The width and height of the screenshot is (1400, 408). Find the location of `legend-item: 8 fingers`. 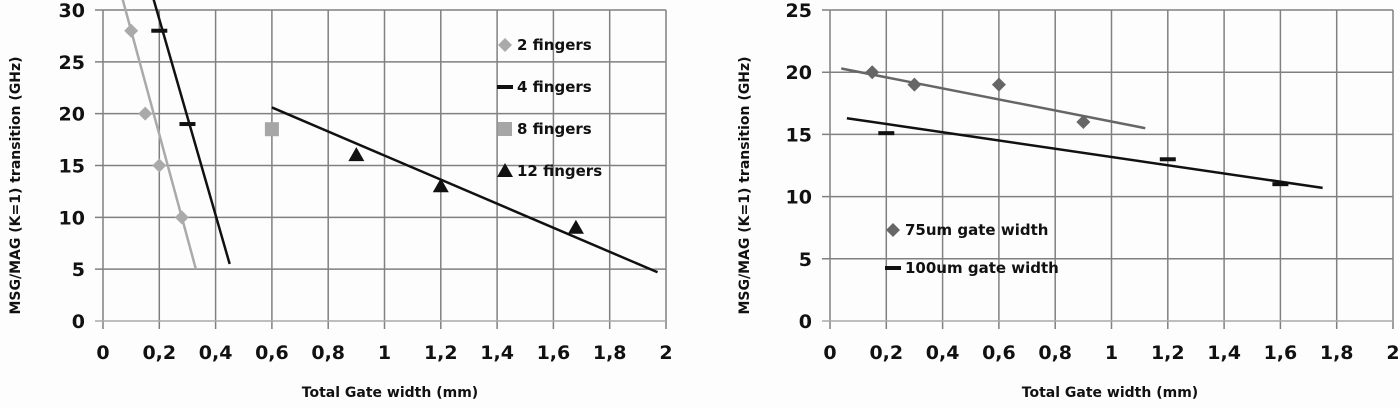

legend-item: 8 fingers is located at coordinates (545, 129).